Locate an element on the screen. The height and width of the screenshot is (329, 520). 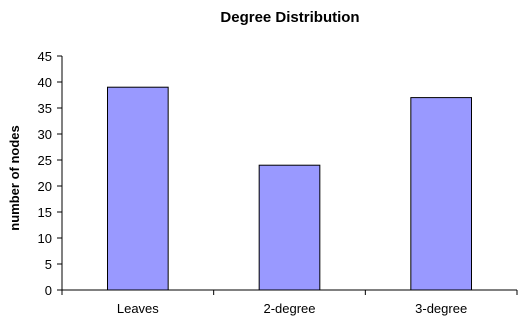
x-tick-label: 2-degree is located at coordinates (289, 308).